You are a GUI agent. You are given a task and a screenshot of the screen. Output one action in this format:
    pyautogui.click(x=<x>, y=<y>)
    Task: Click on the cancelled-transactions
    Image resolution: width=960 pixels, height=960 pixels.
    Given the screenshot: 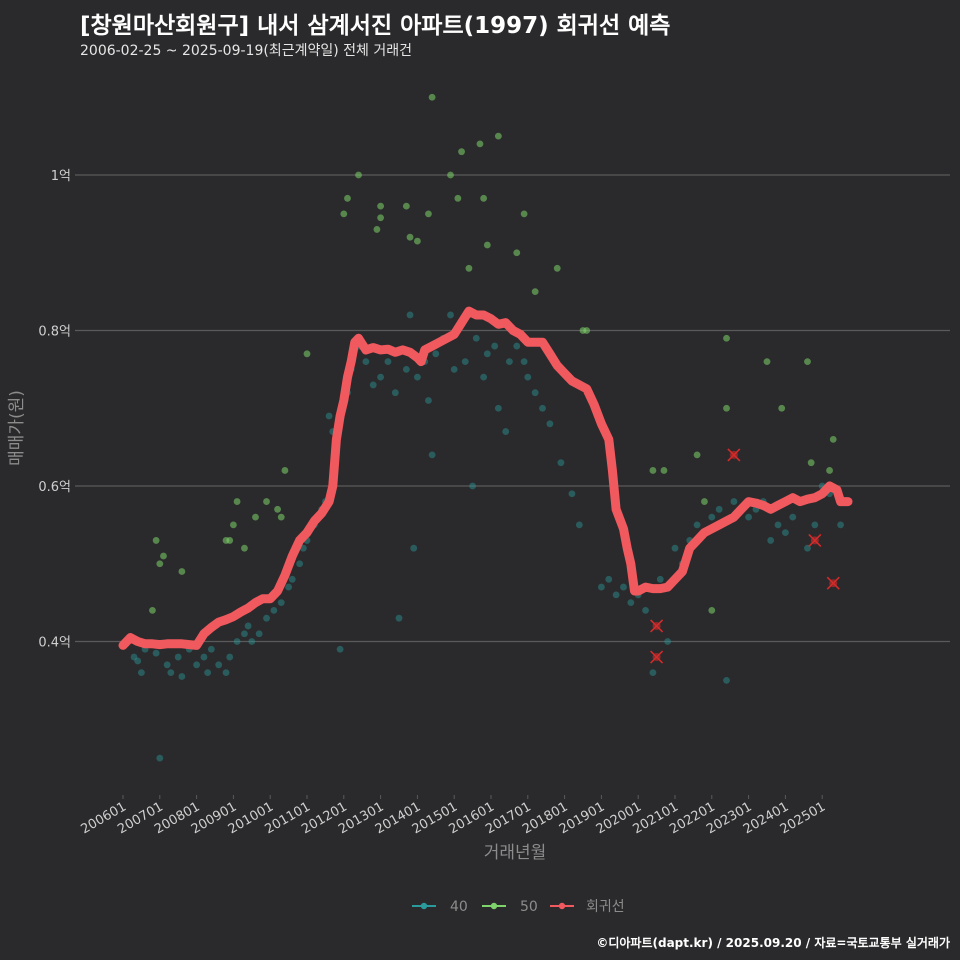 What is the action you would take?
    pyautogui.click(x=745, y=556)
    